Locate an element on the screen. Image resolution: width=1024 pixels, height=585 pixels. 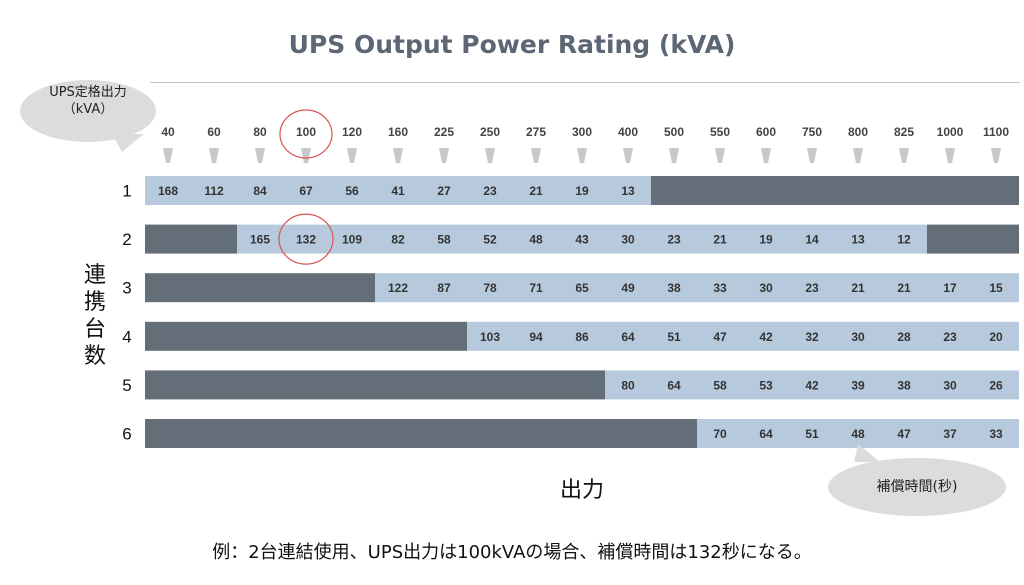
row-label: 1 is located at coordinates (126, 191).